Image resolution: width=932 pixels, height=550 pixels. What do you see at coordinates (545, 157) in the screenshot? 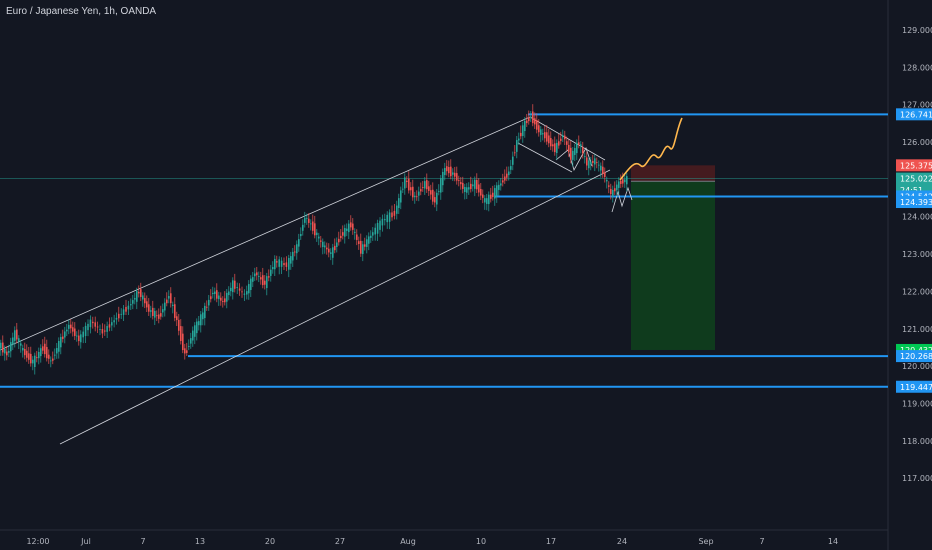
I see `flag-lower-line` at bounding box center [545, 157].